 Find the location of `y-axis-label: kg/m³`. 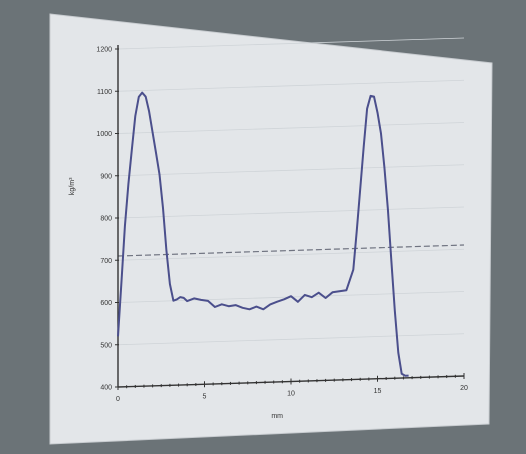

y-axis-label: kg/m³ is located at coordinates (72, 186).